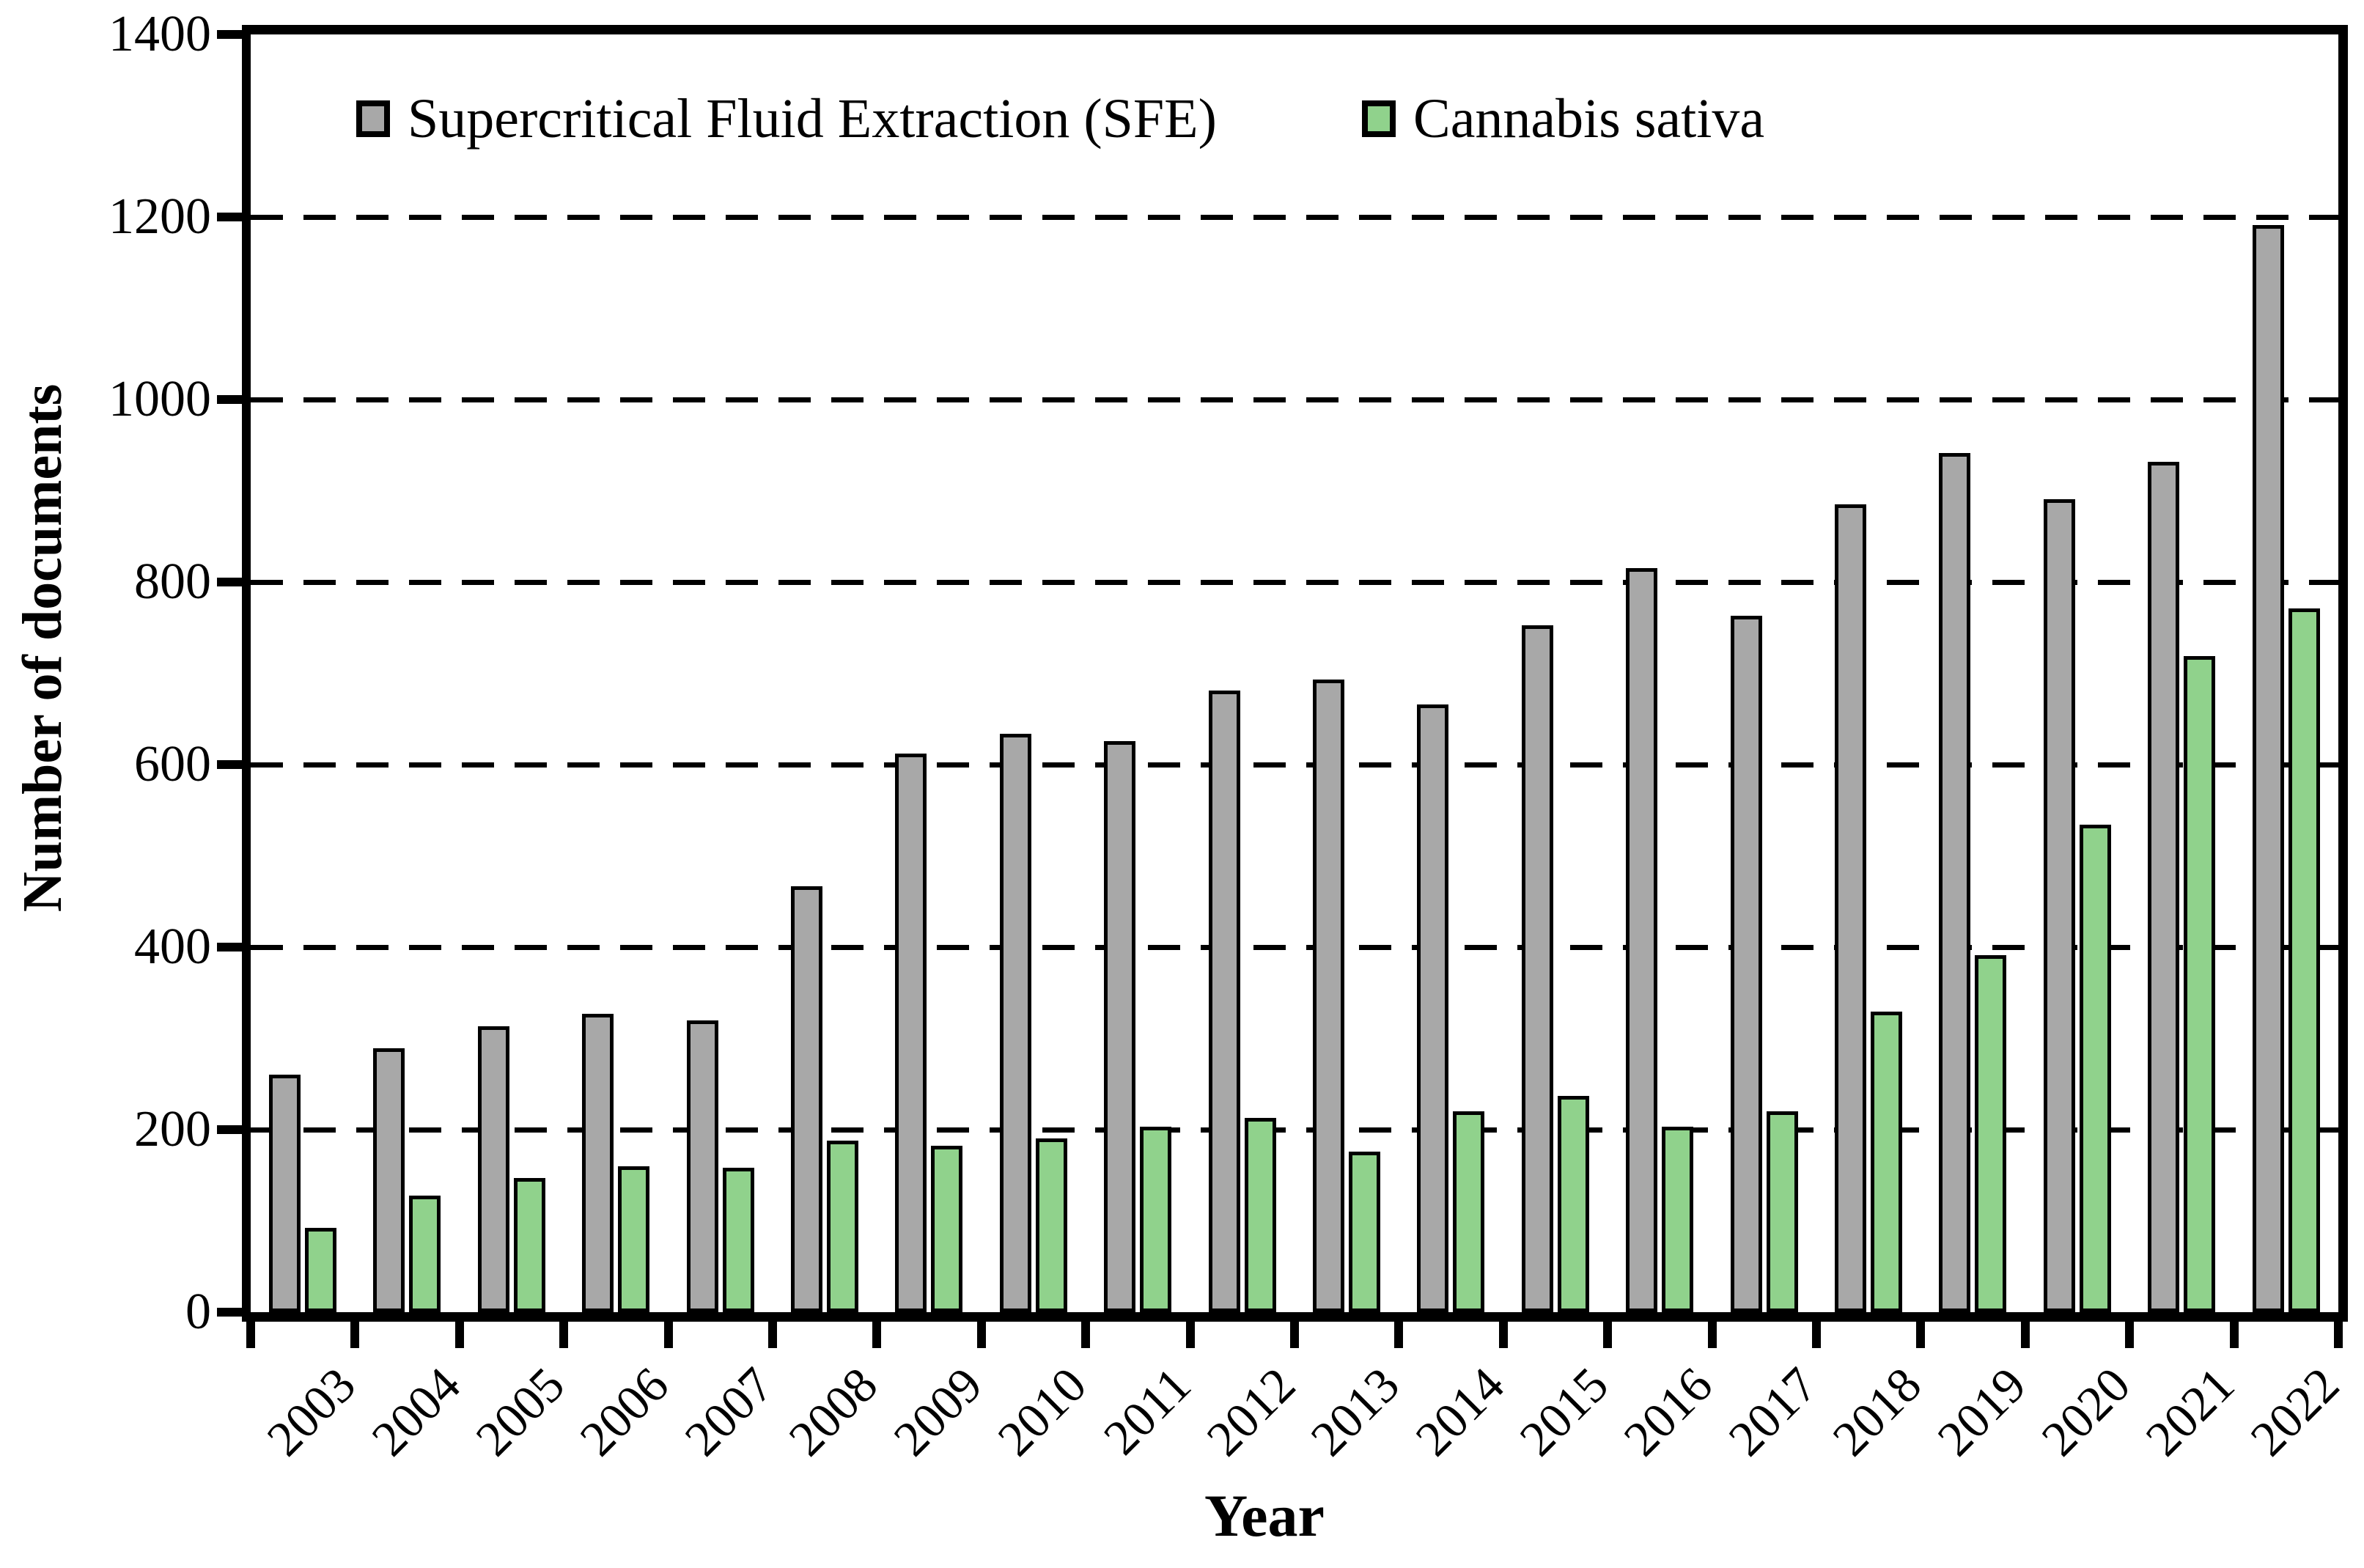 Image resolution: width=2364 pixels, height=1568 pixels. What do you see at coordinates (1051, 1225) in the screenshot?
I see `bar-cannabis-2010` at bounding box center [1051, 1225].